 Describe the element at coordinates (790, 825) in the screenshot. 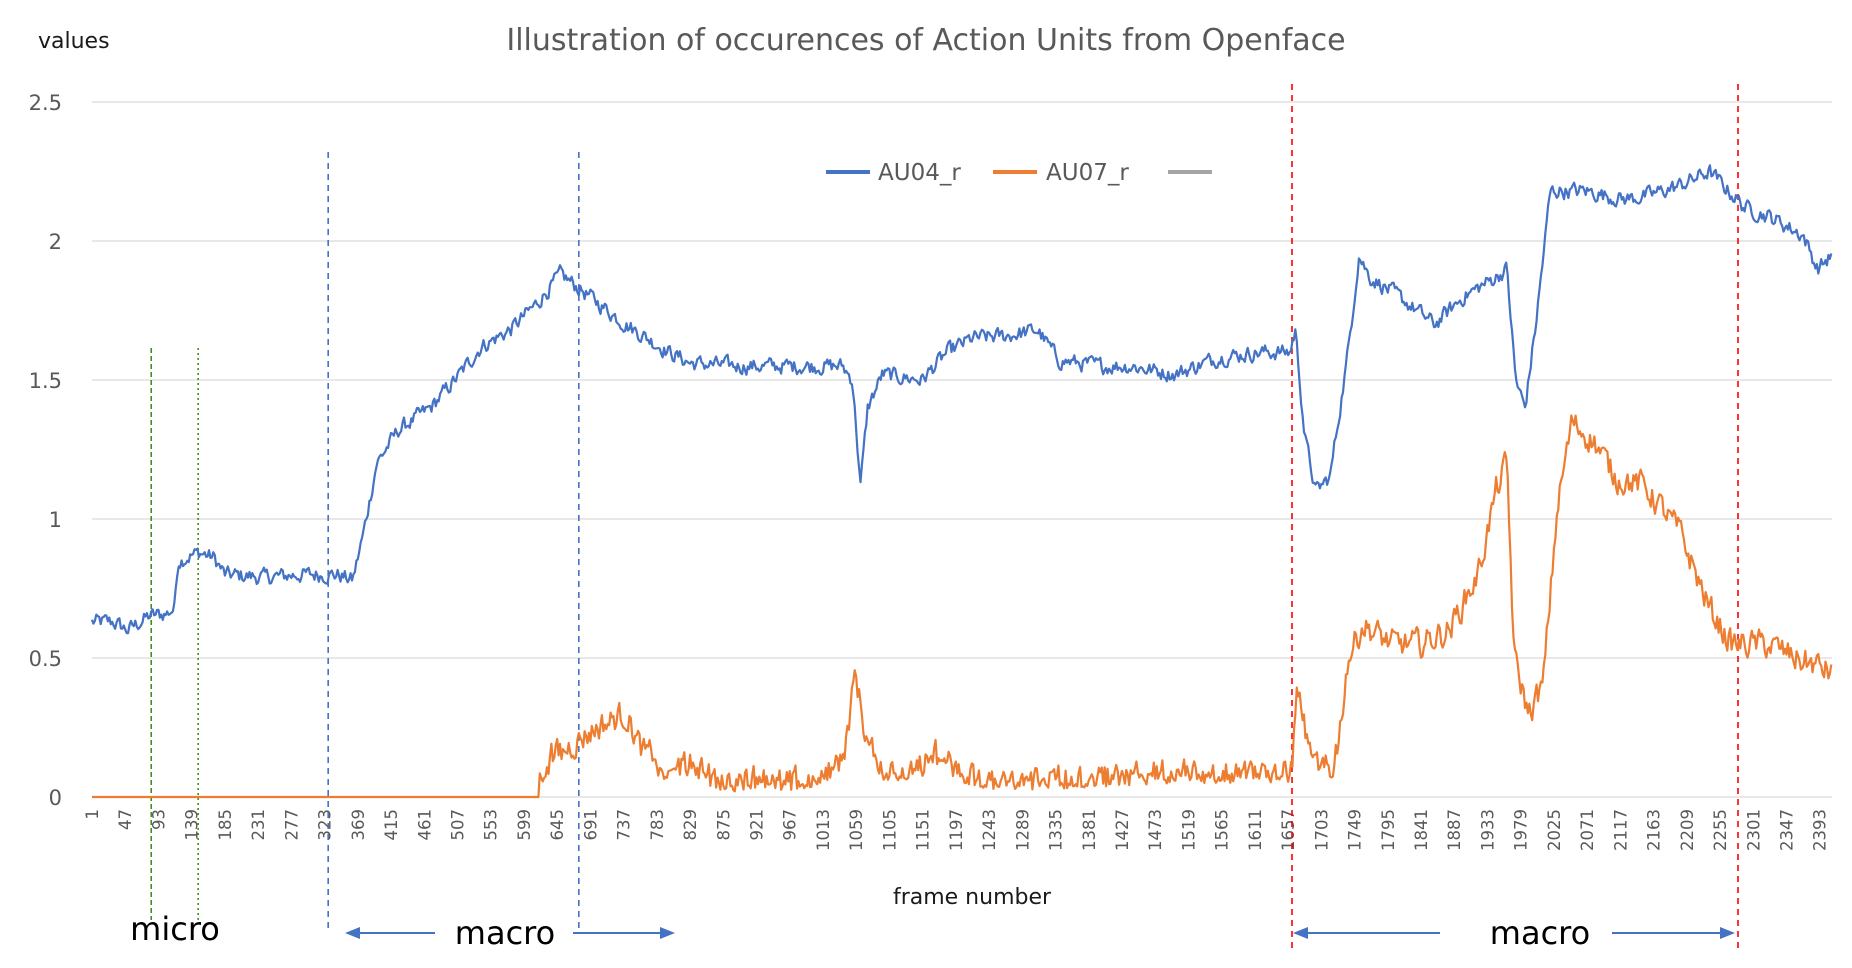

I see `x-tick-label-21: 967` at that location.